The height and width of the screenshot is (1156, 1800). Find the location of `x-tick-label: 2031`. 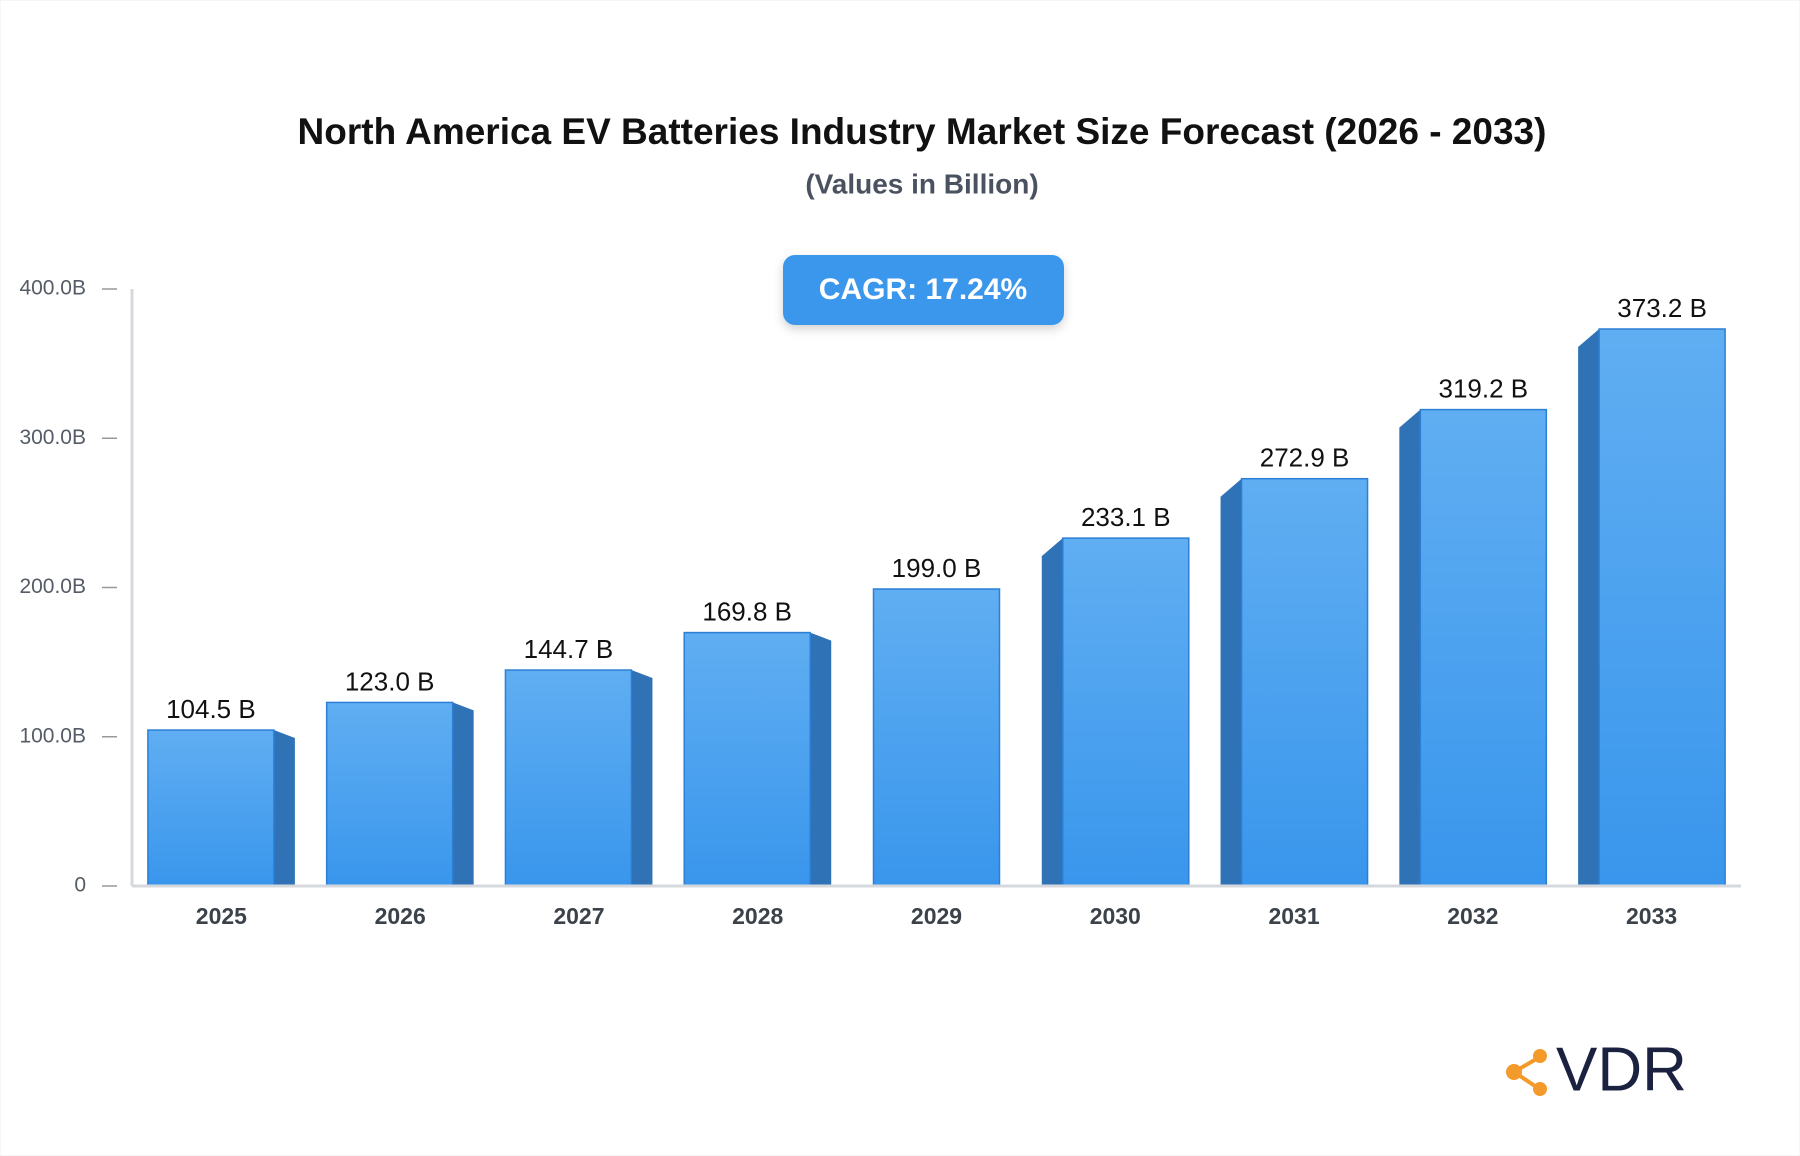

x-tick-label: 2031 is located at coordinates (1293, 916).